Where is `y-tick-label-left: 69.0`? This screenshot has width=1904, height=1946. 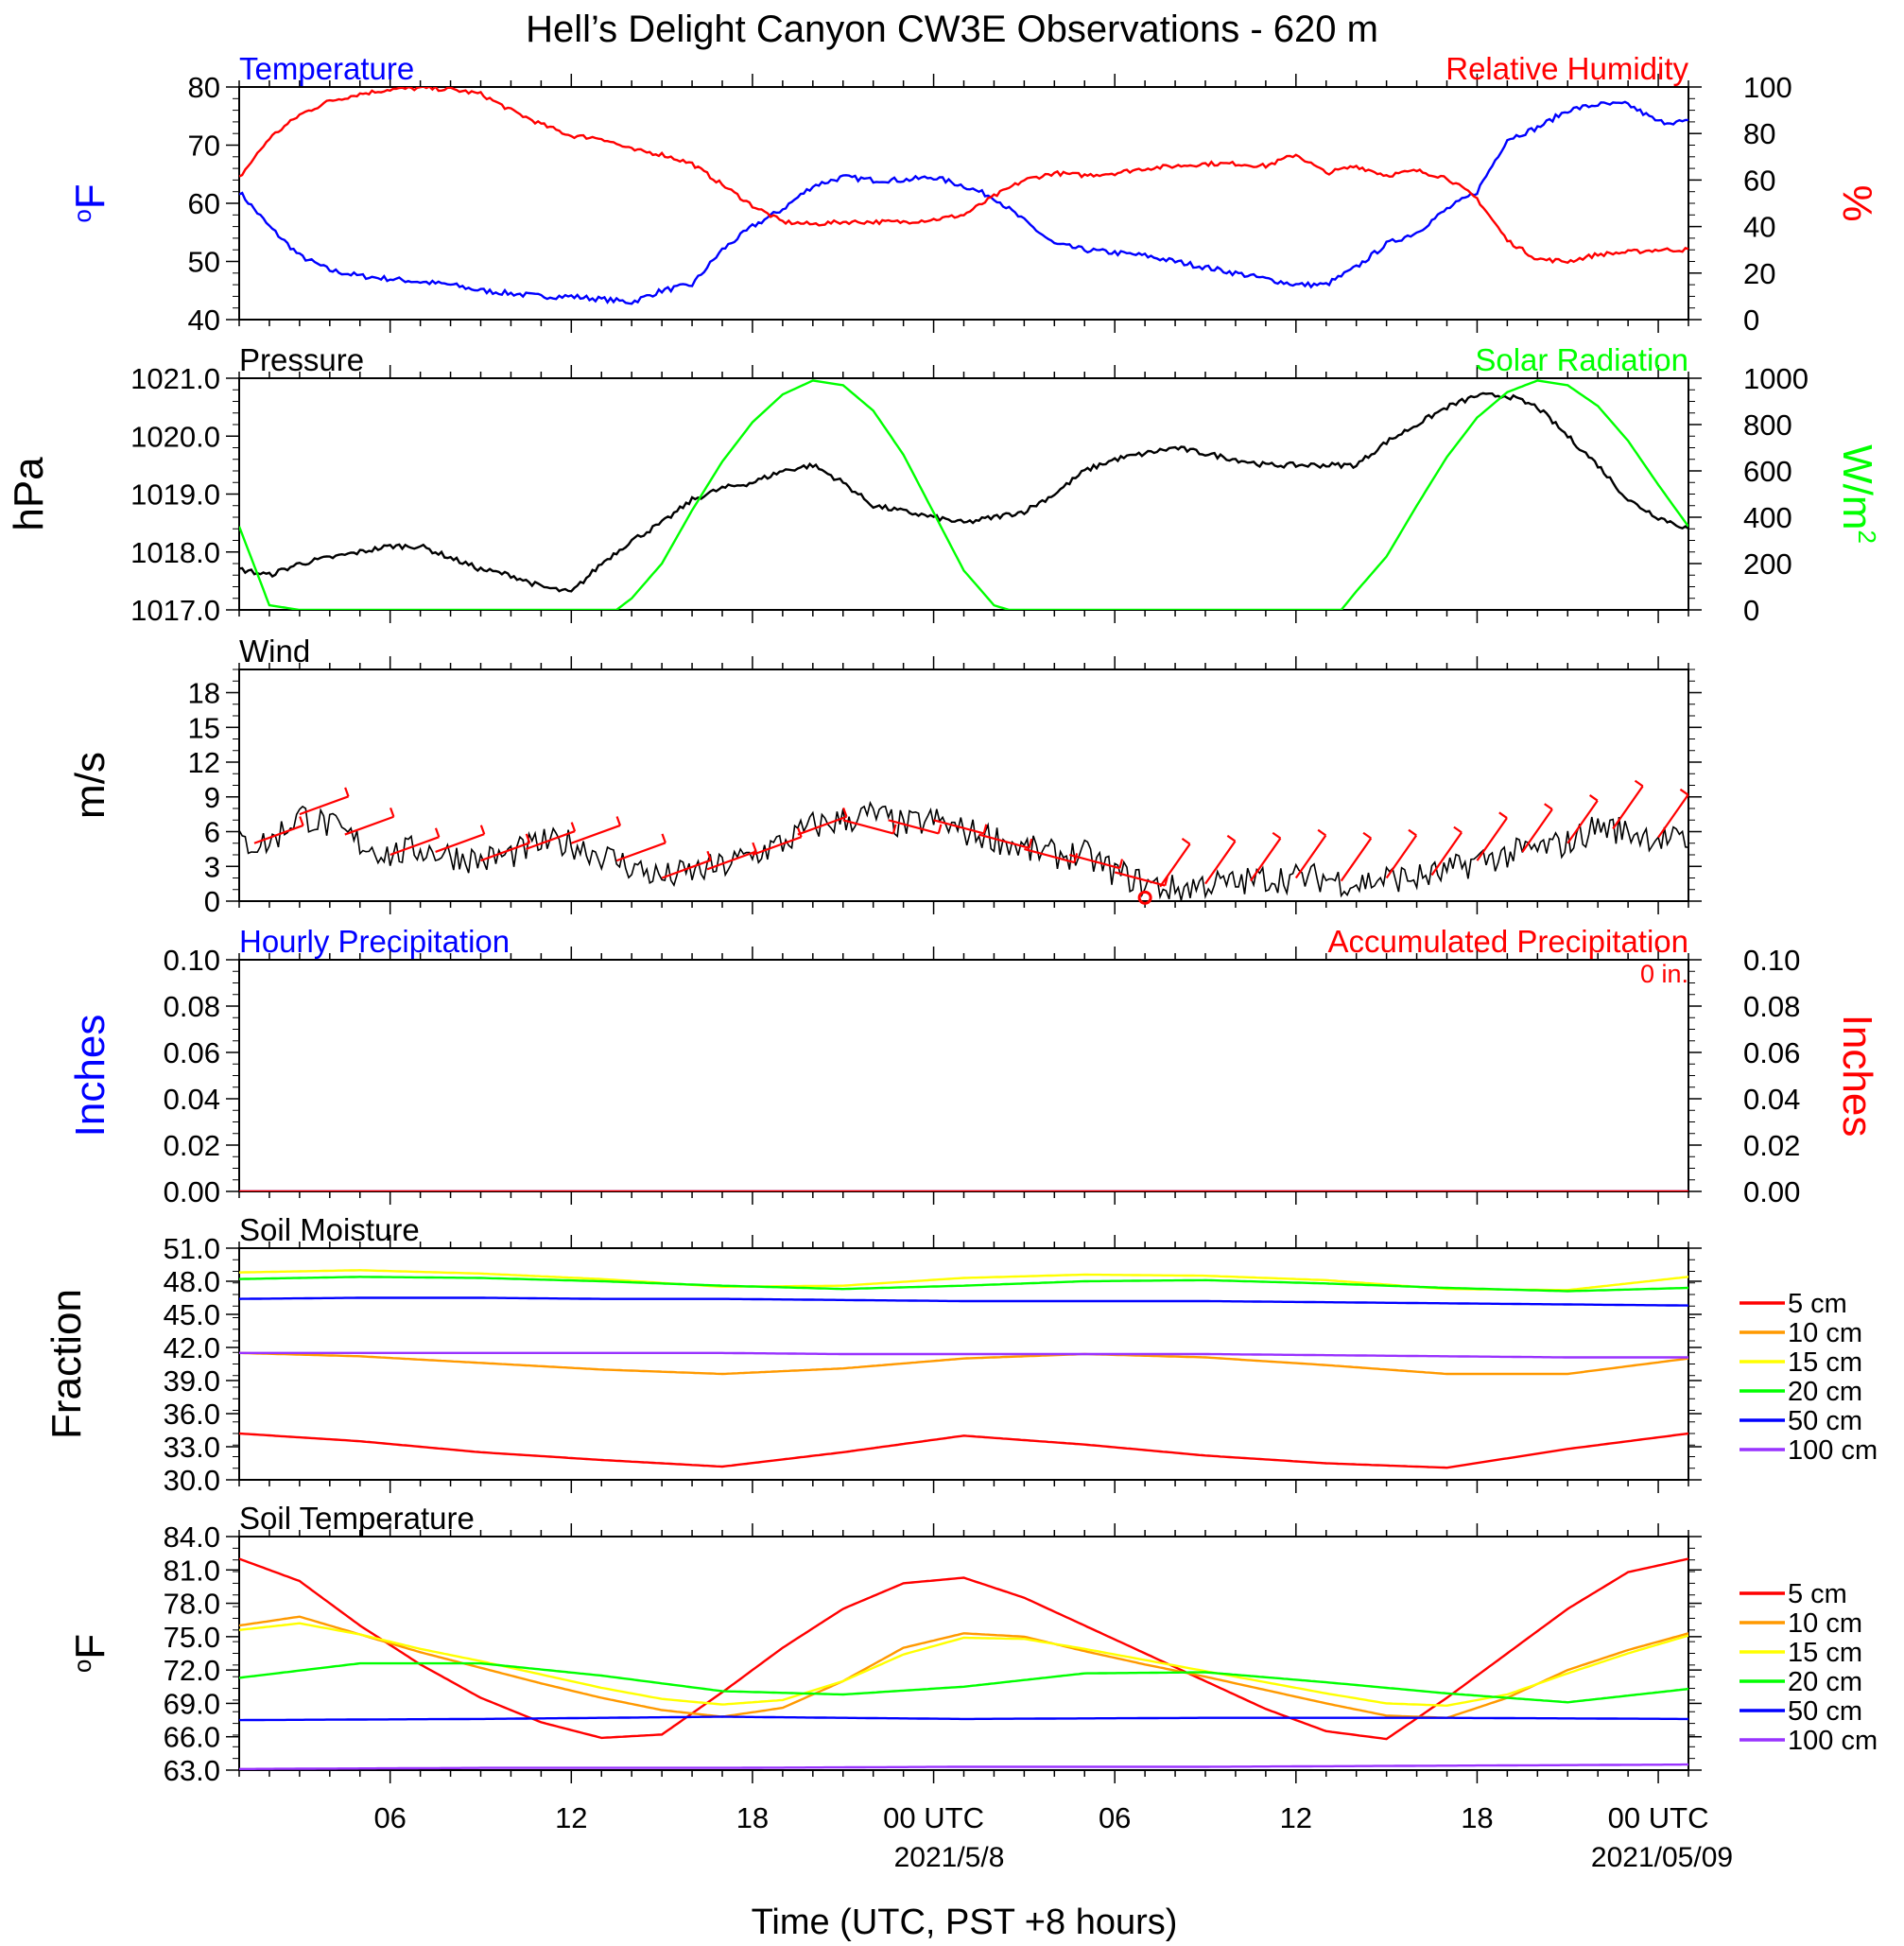 y-tick-label-left: 69.0 is located at coordinates (192, 1704).